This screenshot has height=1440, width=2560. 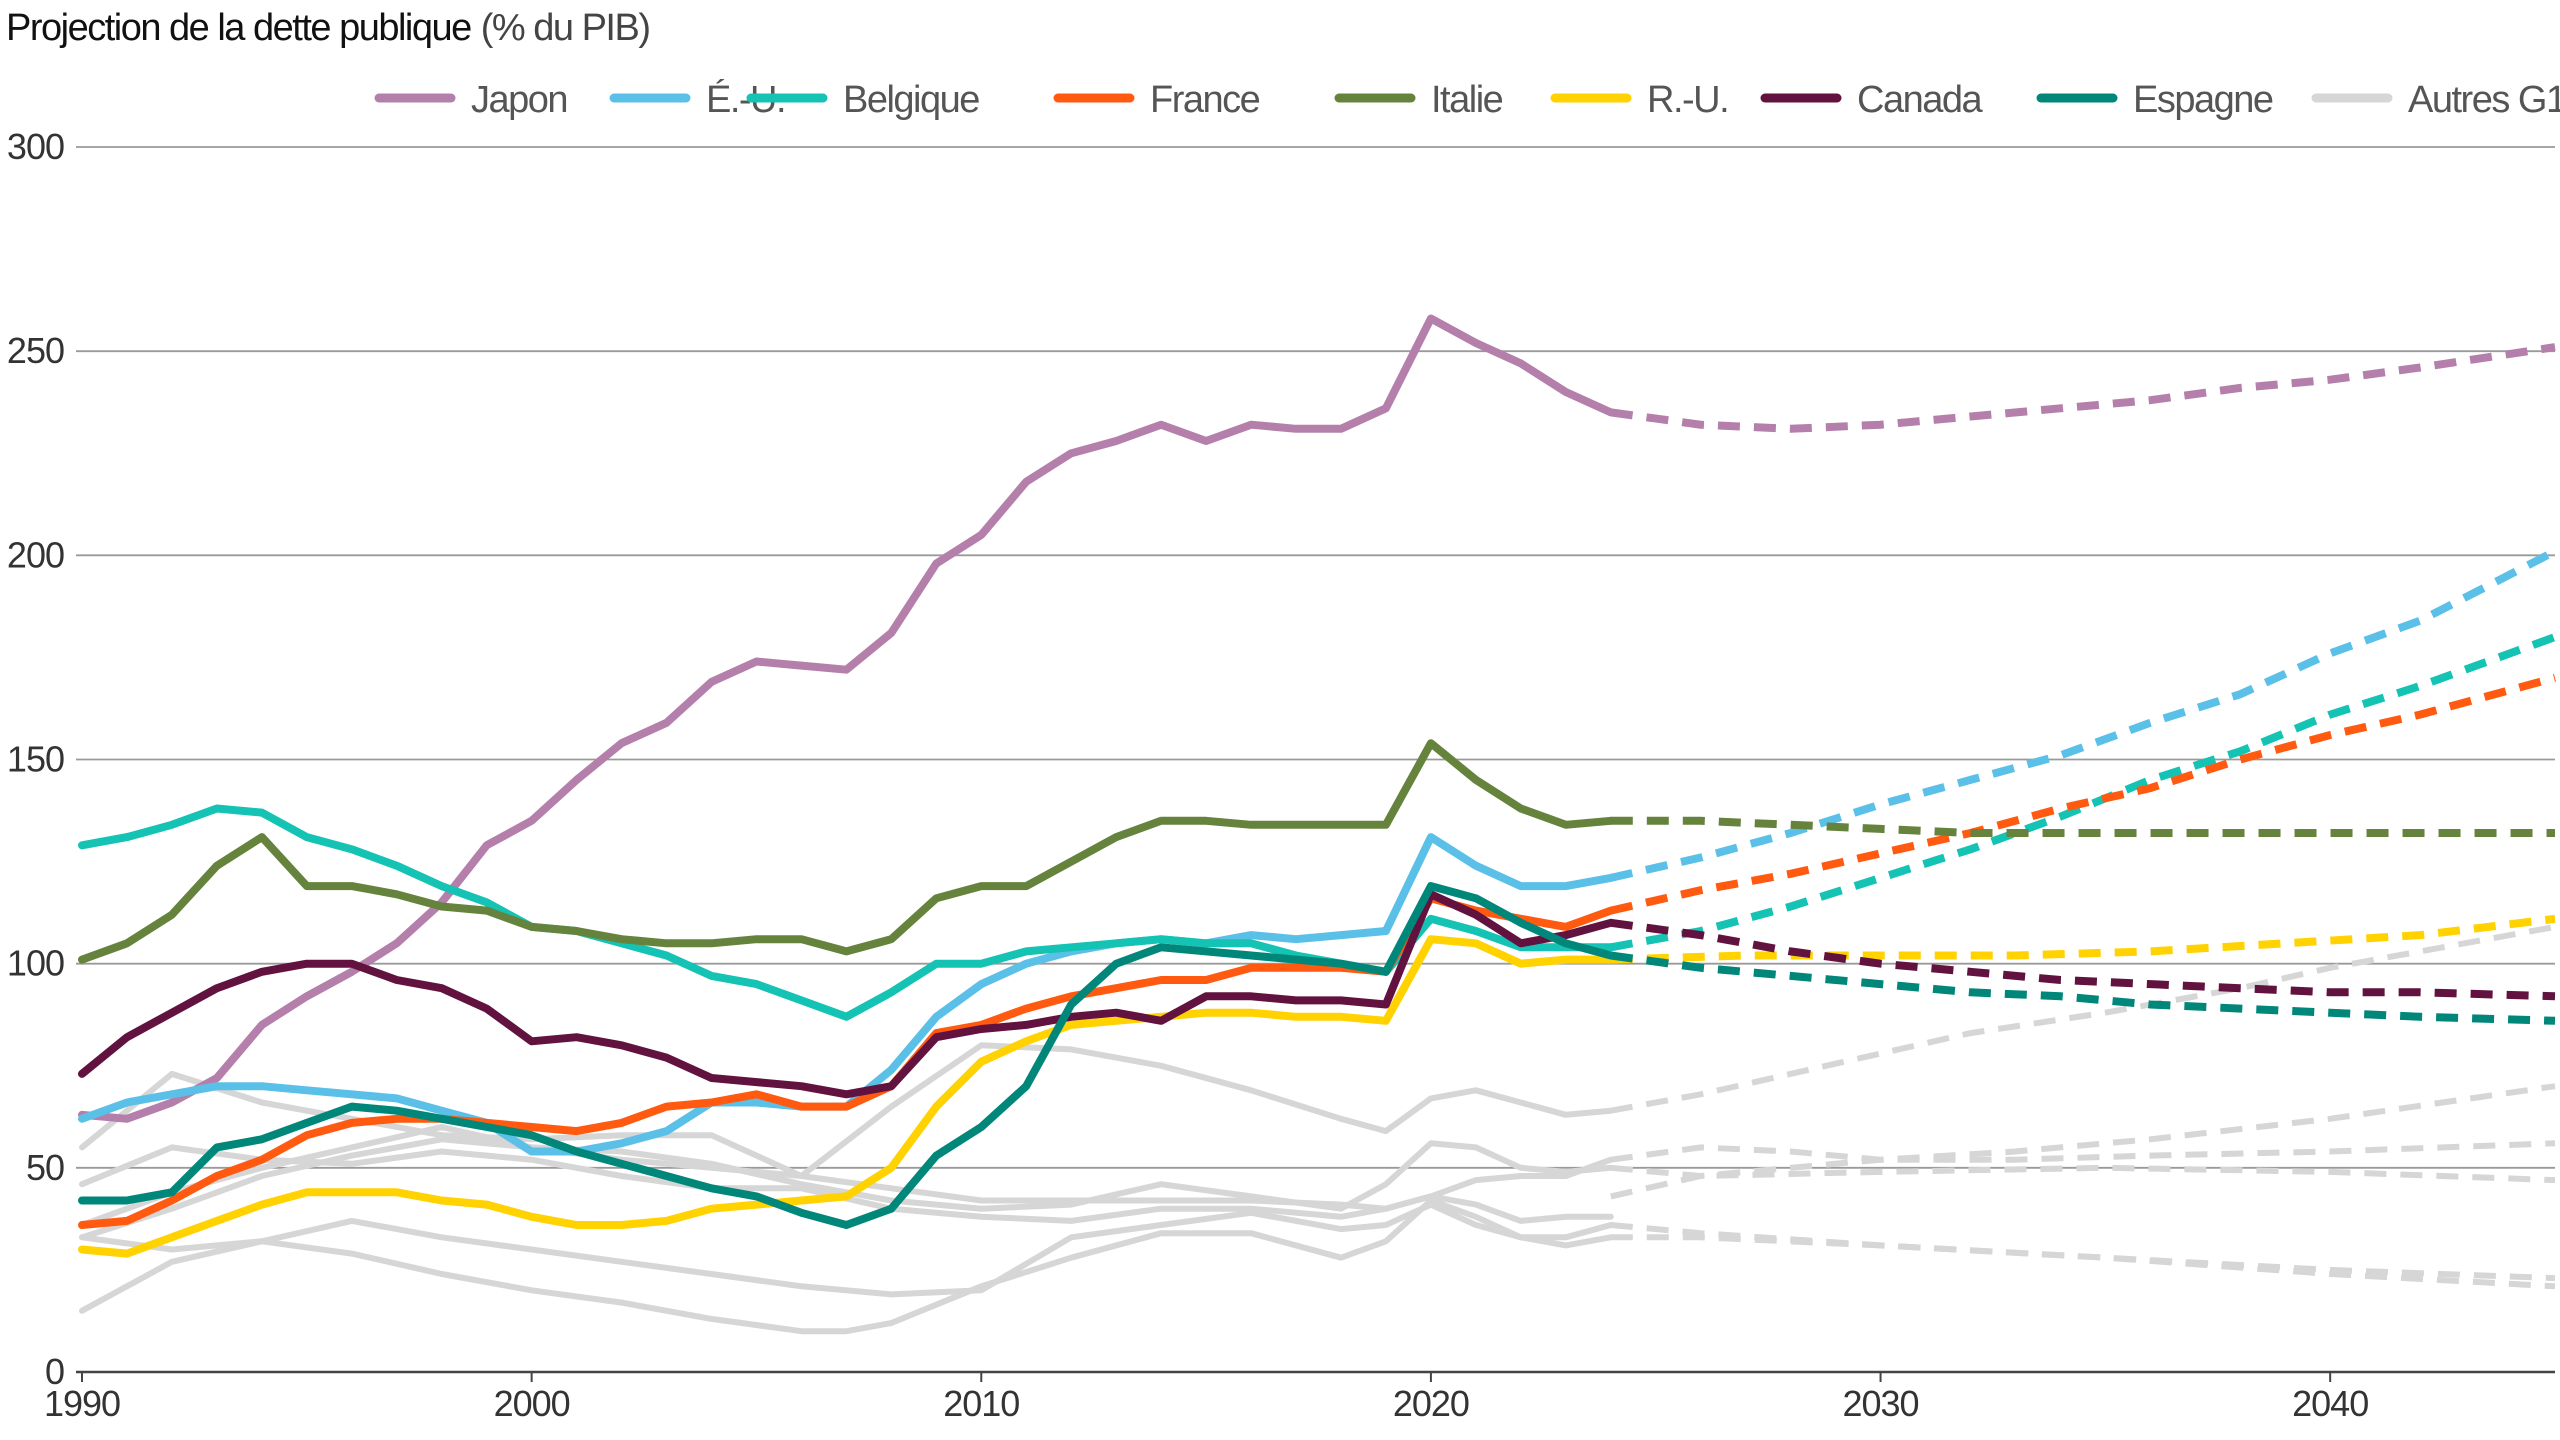 I want to click on series-italie-projection-line, so click(x=2082, y=826).